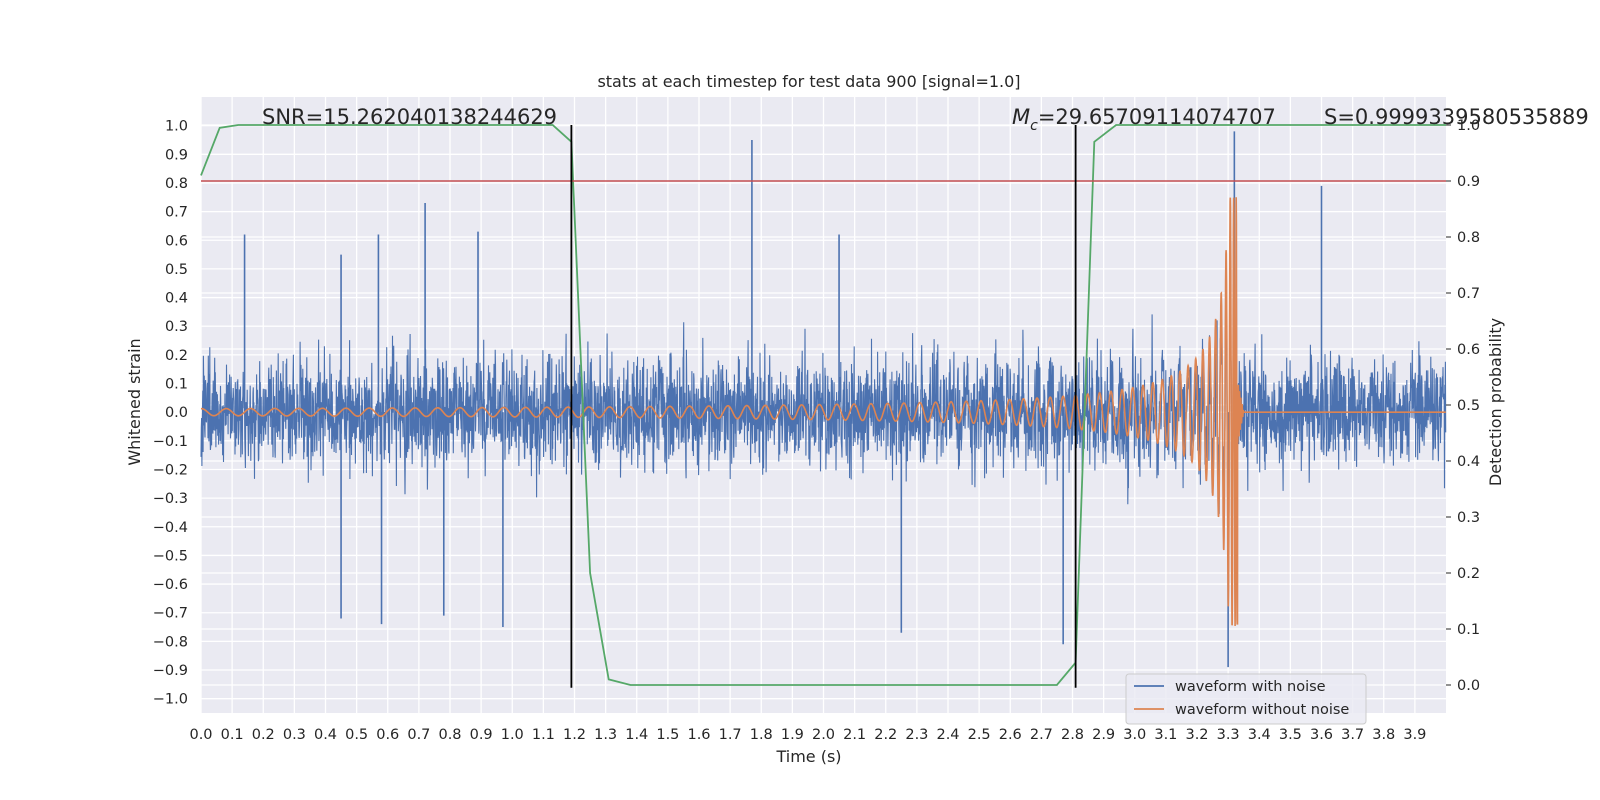 This screenshot has height=800, width=1600. I want to click on x-tick-label: 3.5, so click(1290, 735).